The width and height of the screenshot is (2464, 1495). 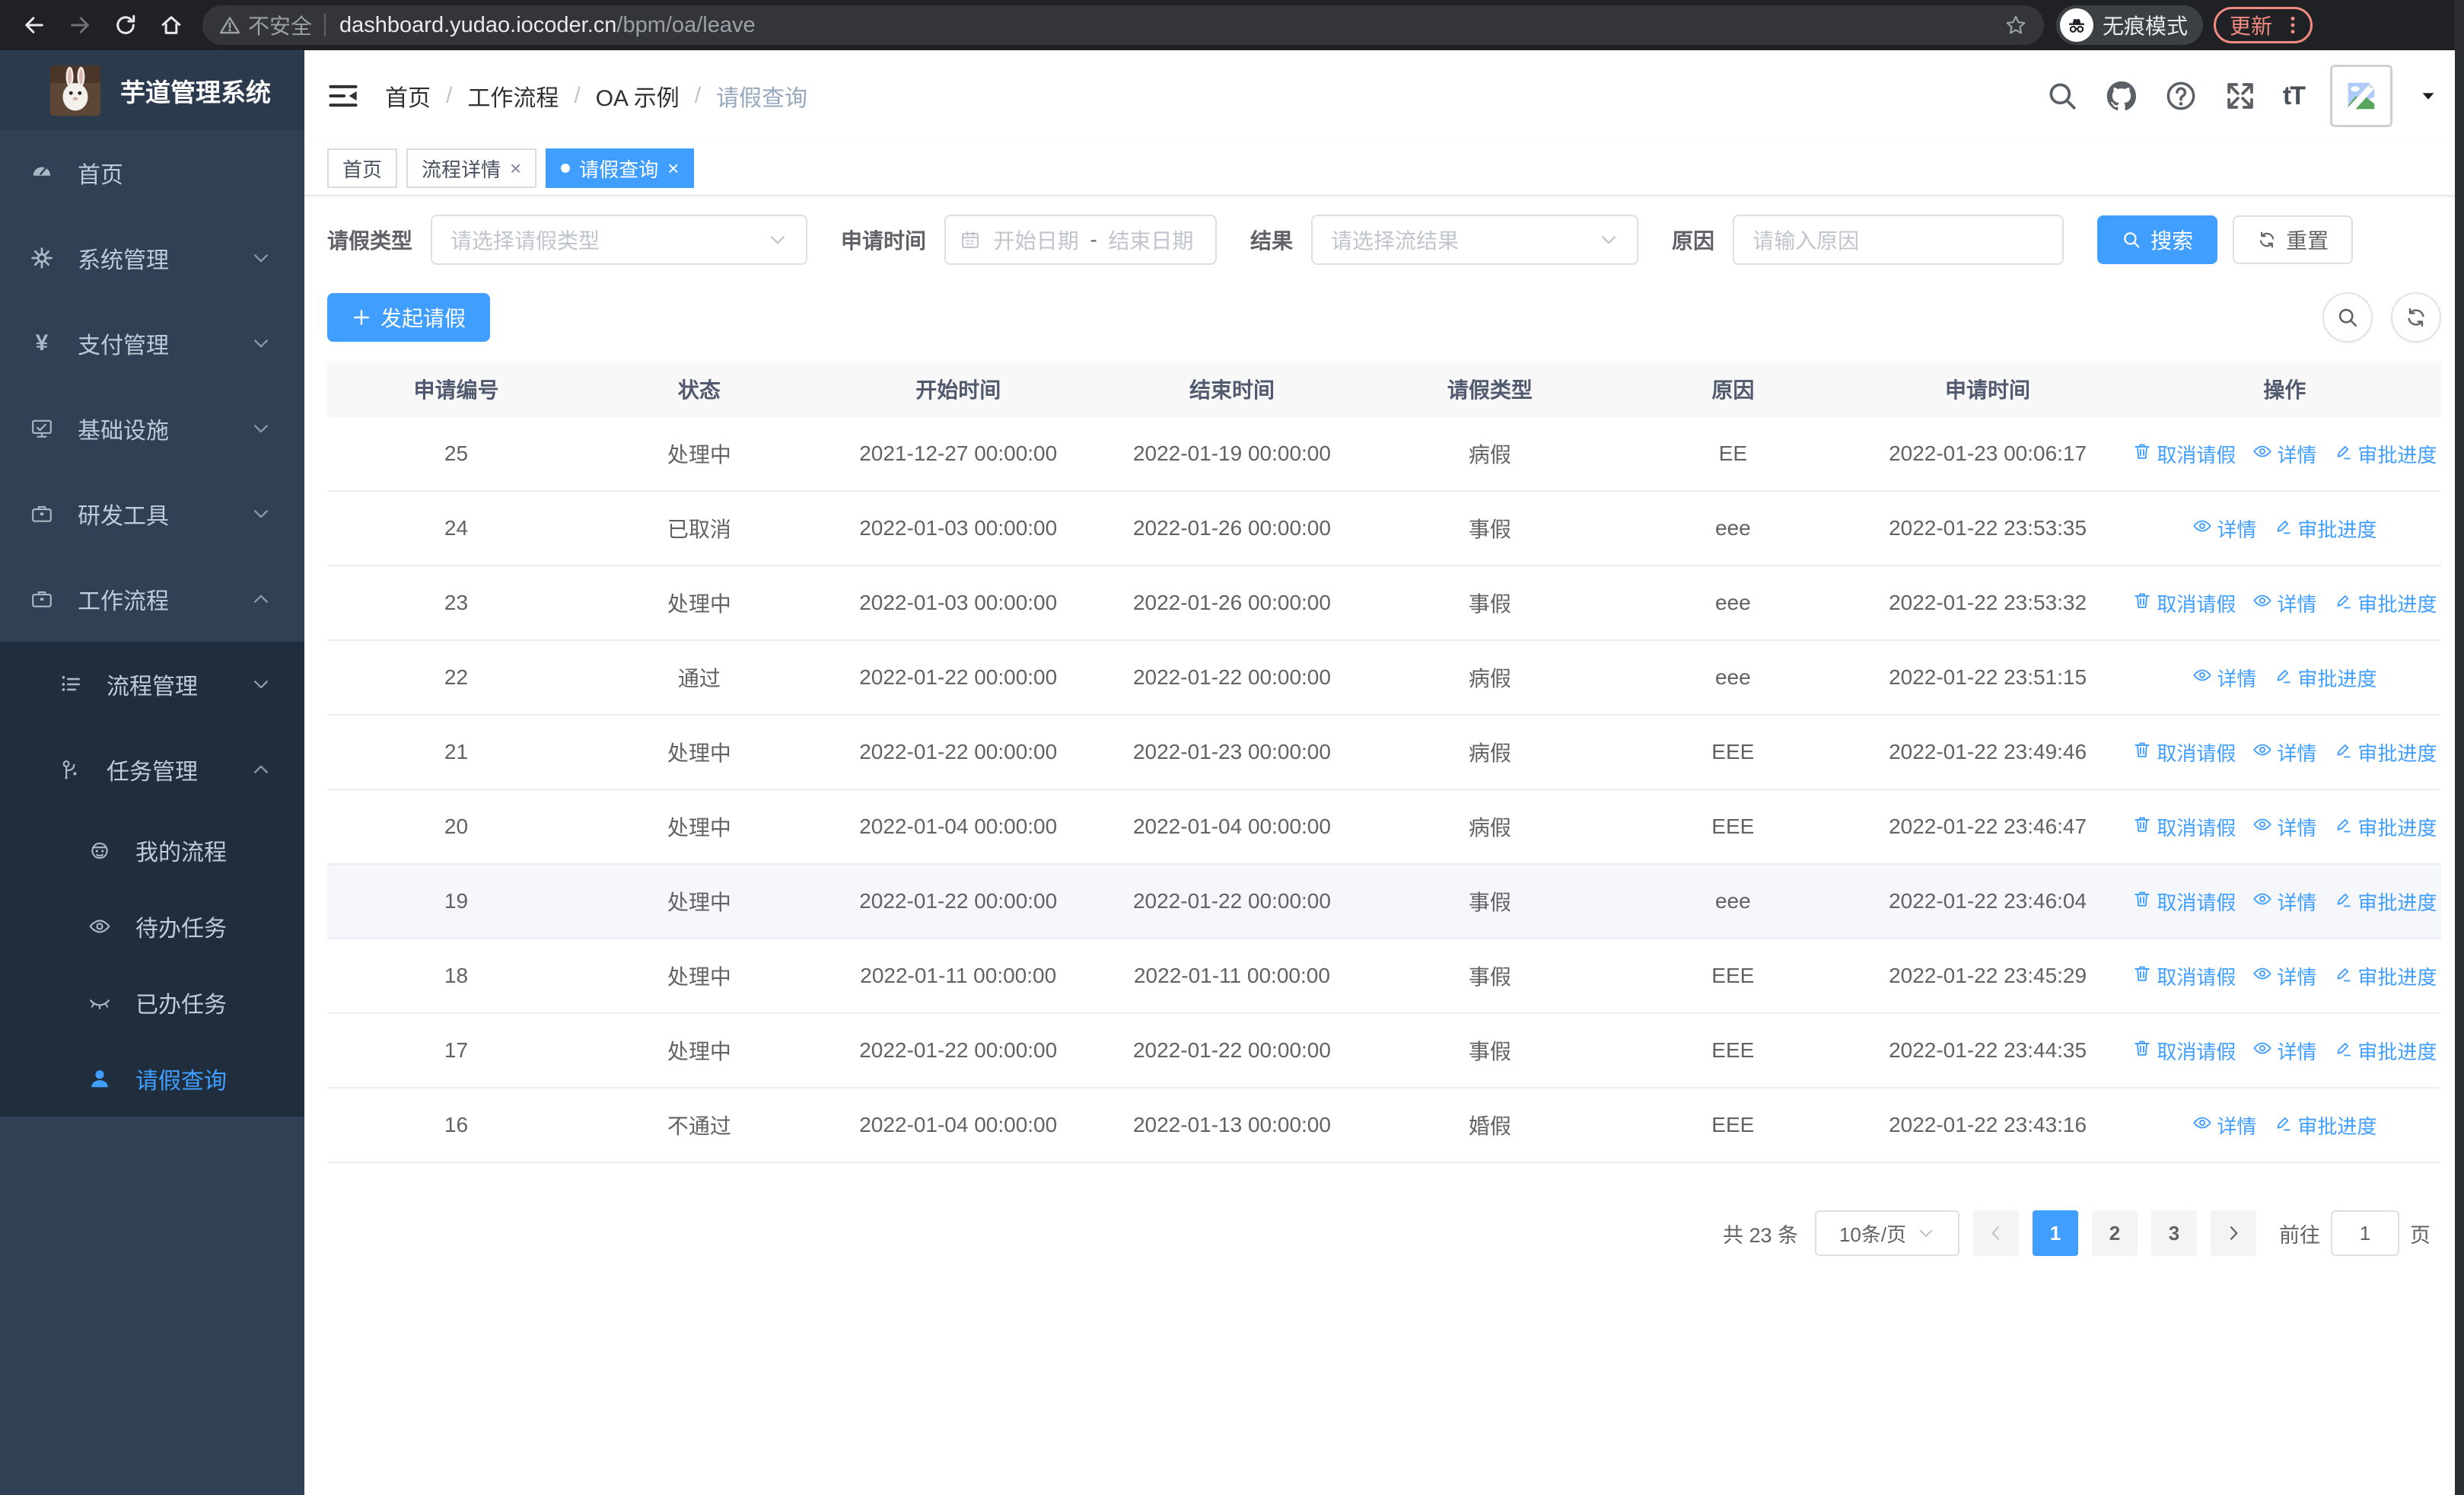 I want to click on sidebar-item-3: 基础设施, so click(x=152, y=429).